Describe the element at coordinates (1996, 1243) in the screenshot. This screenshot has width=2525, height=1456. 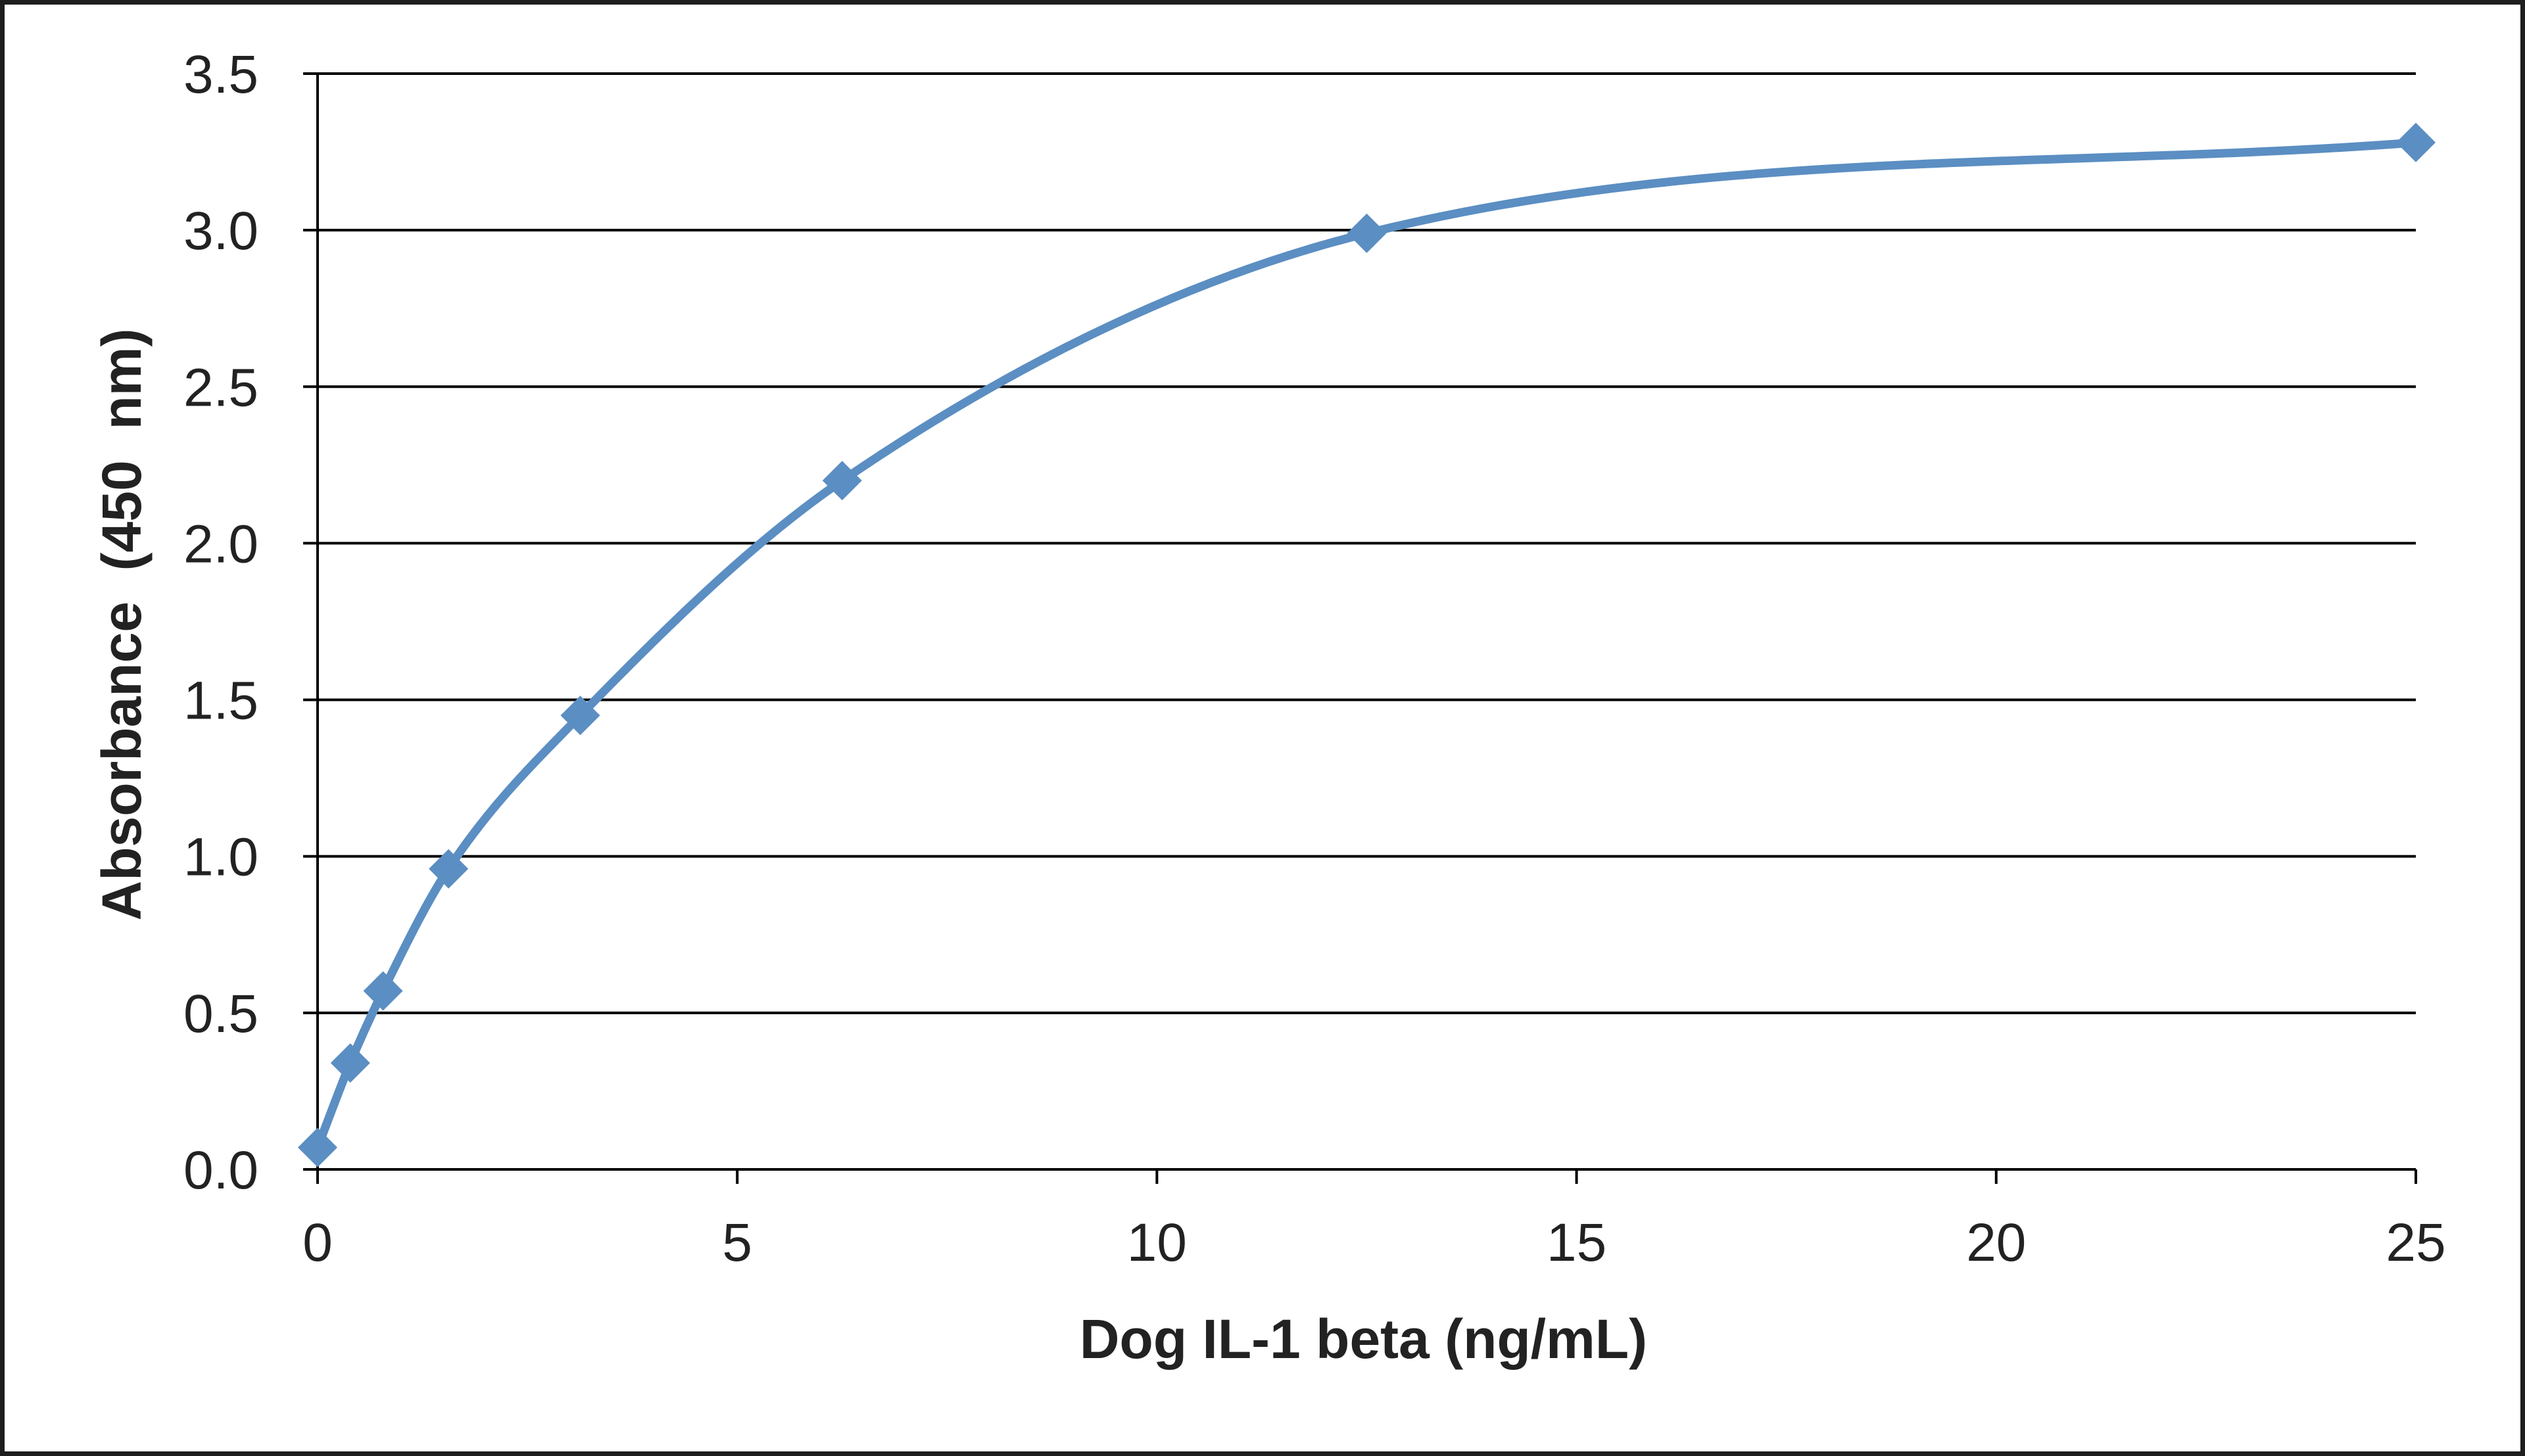
I see `x-tick-label-4: 20` at that location.